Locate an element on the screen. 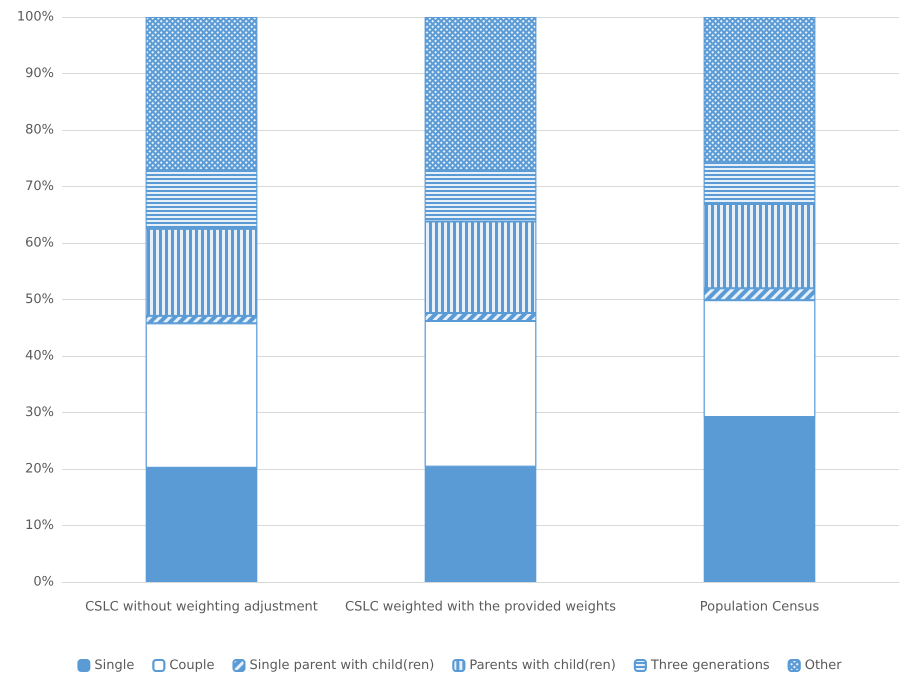 The height and width of the screenshot is (681, 919). legend-label: Couple is located at coordinates (191, 665).